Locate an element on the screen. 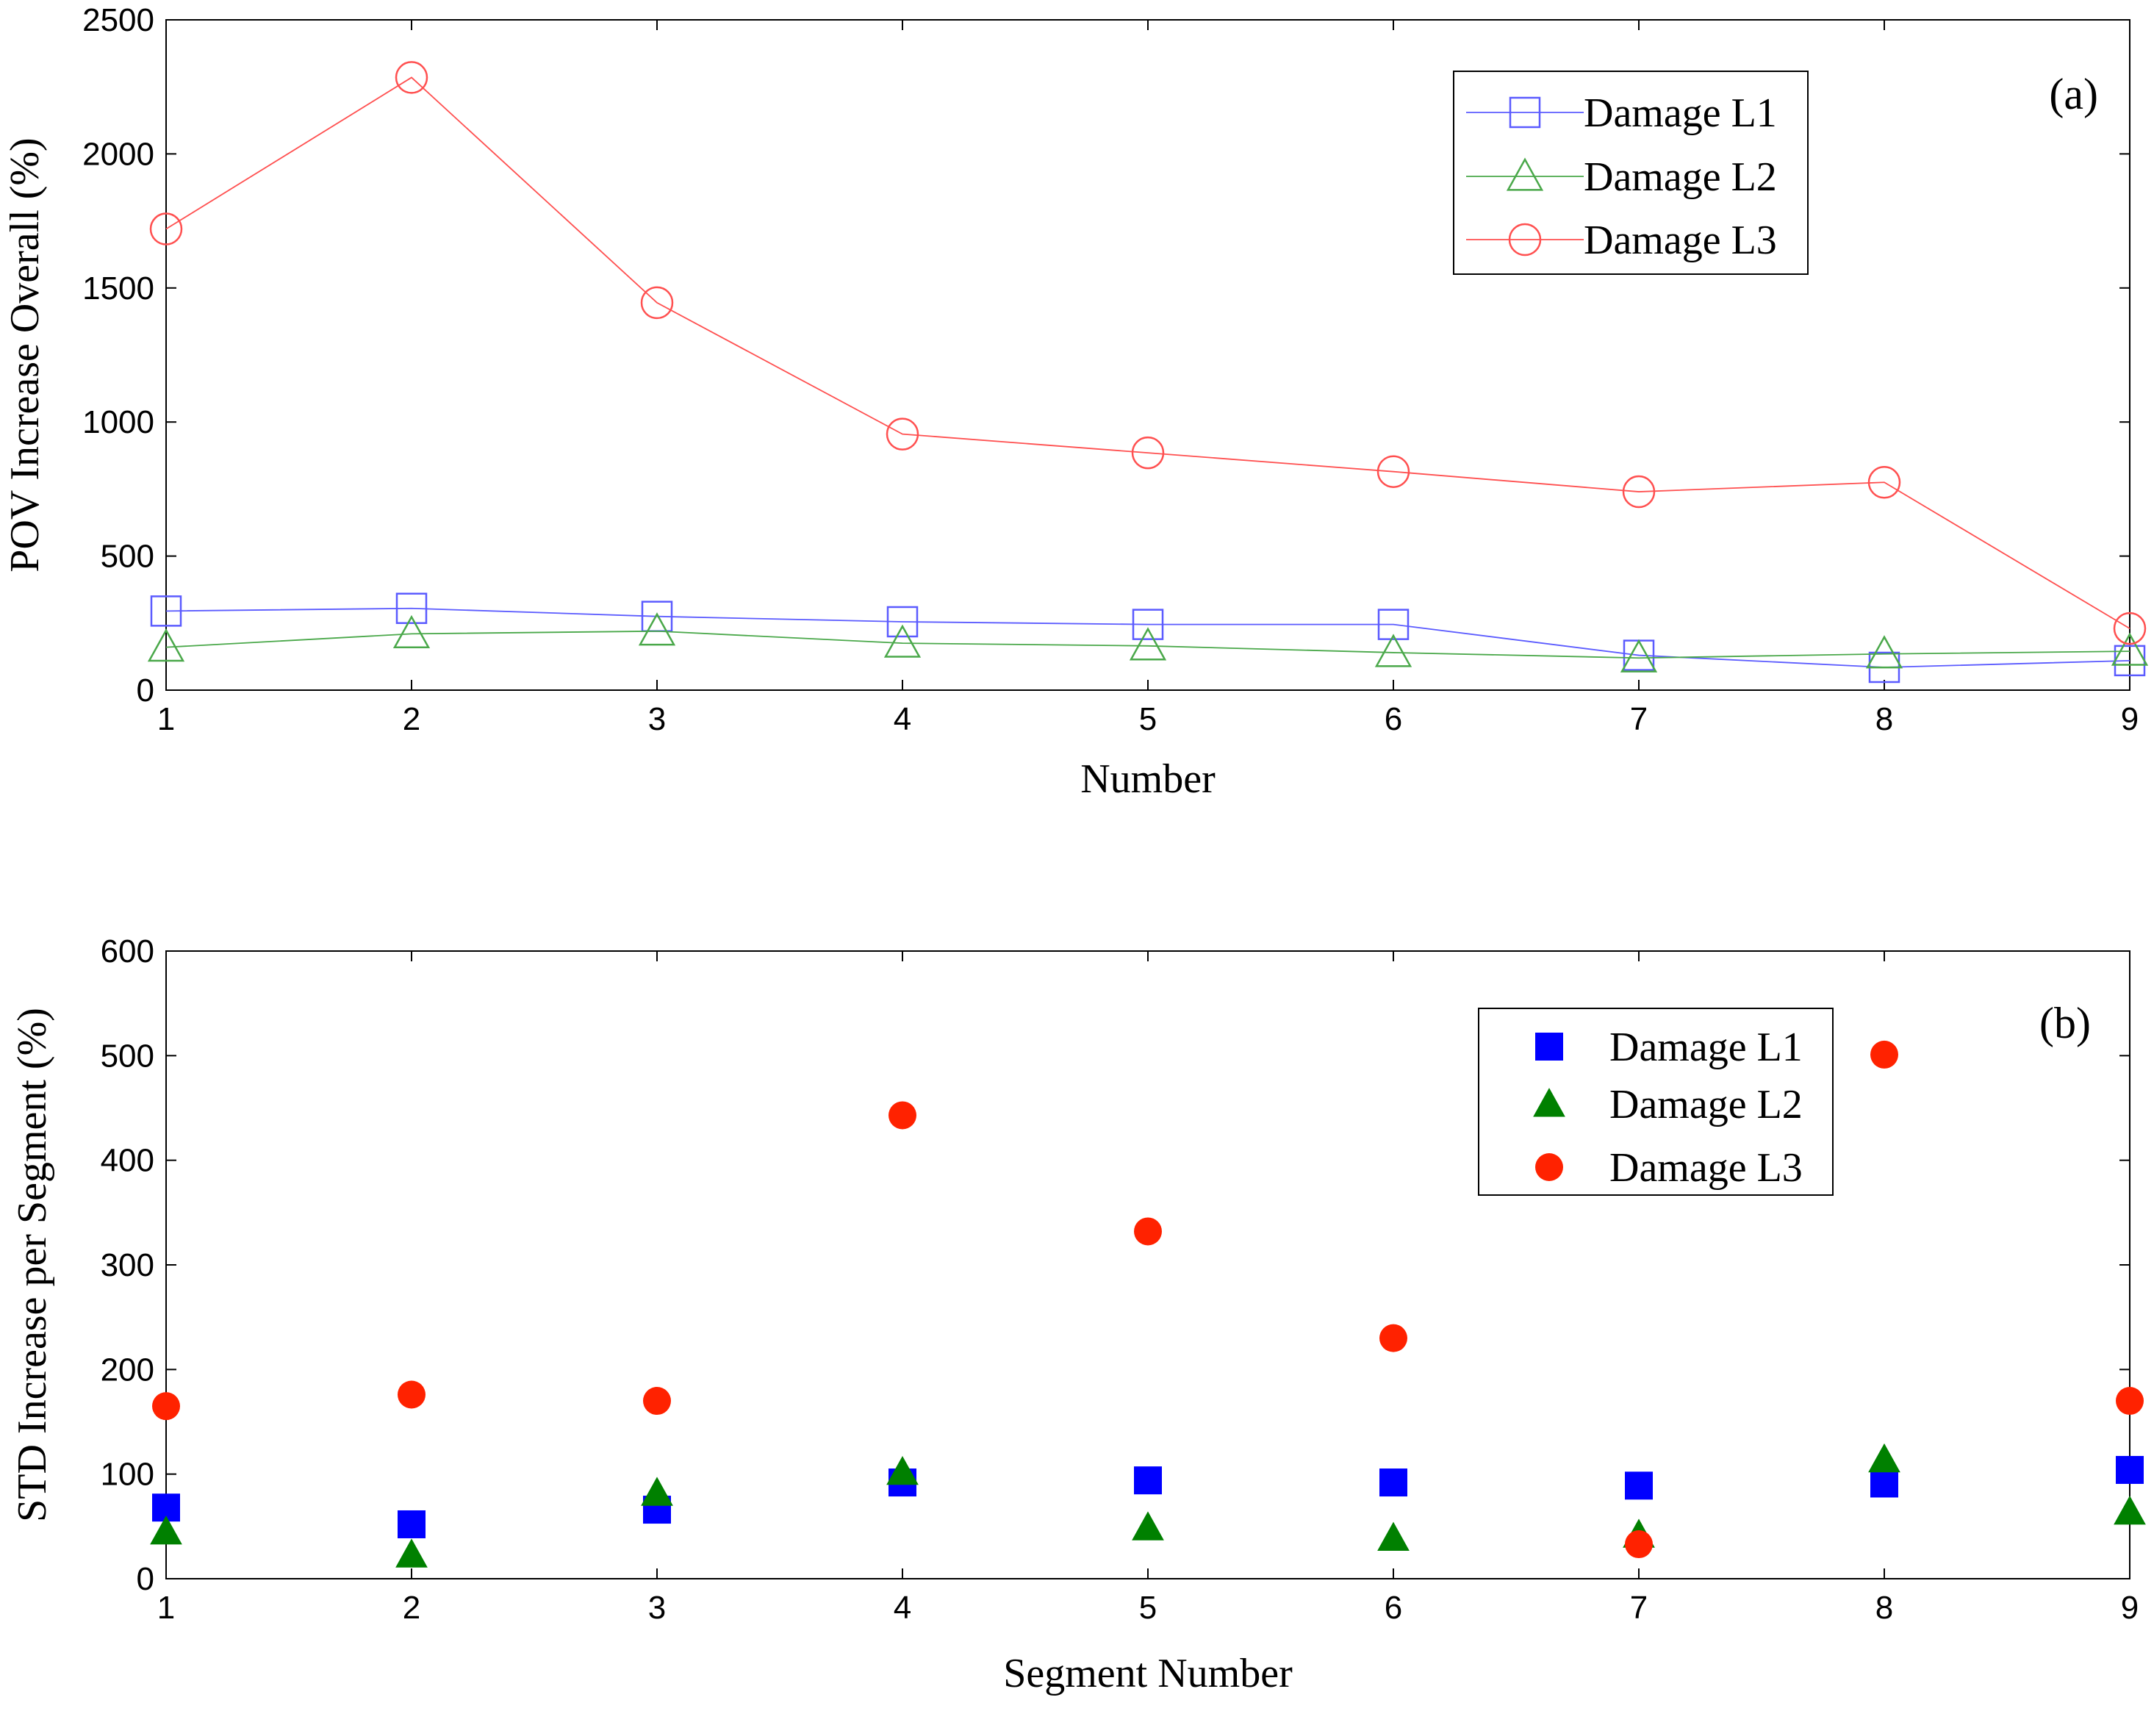 This screenshot has height=1736, width=2154. x-tick-label: 9 is located at coordinates (2130, 1608).